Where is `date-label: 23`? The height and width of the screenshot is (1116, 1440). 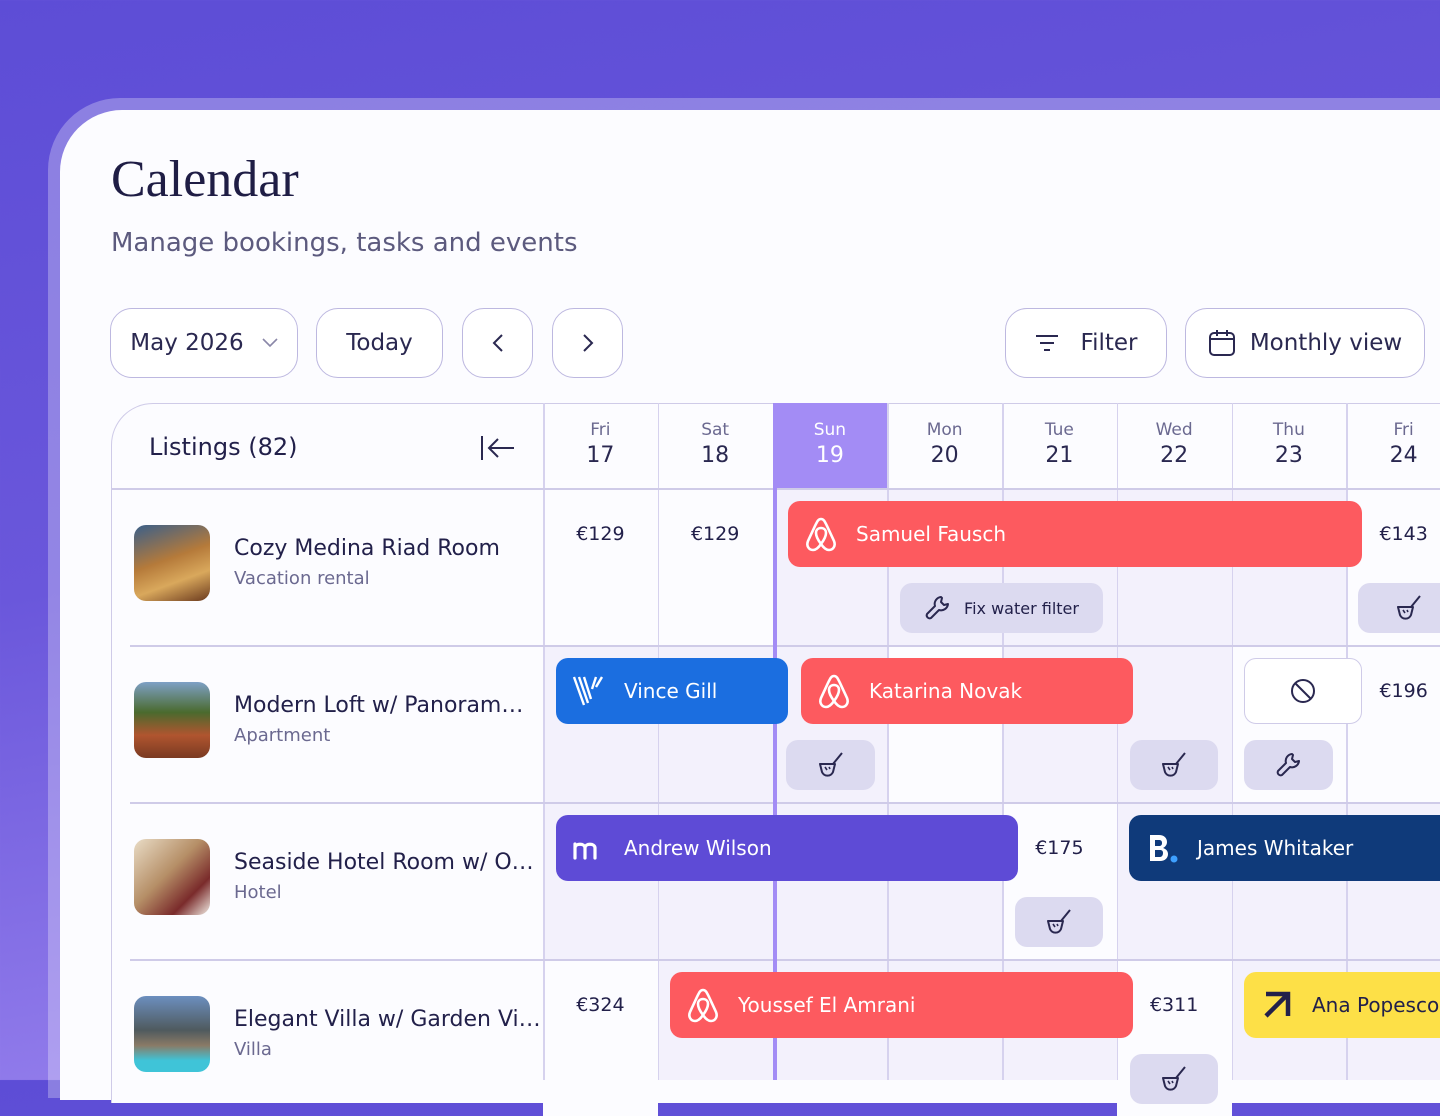
date-label: 23 is located at coordinates (1288, 455).